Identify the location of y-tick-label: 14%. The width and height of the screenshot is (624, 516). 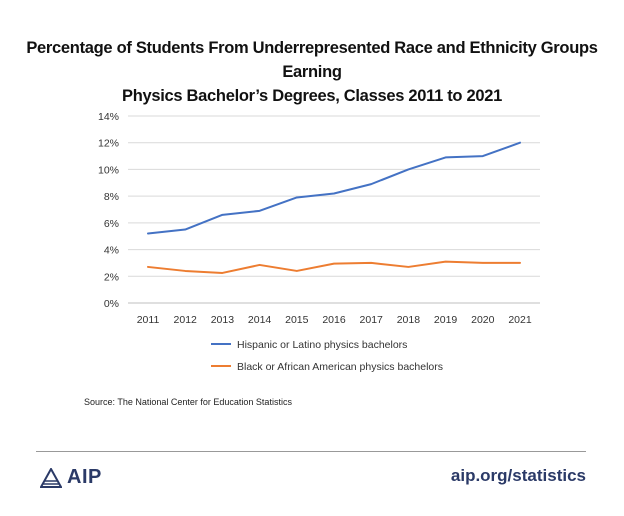
(108, 117).